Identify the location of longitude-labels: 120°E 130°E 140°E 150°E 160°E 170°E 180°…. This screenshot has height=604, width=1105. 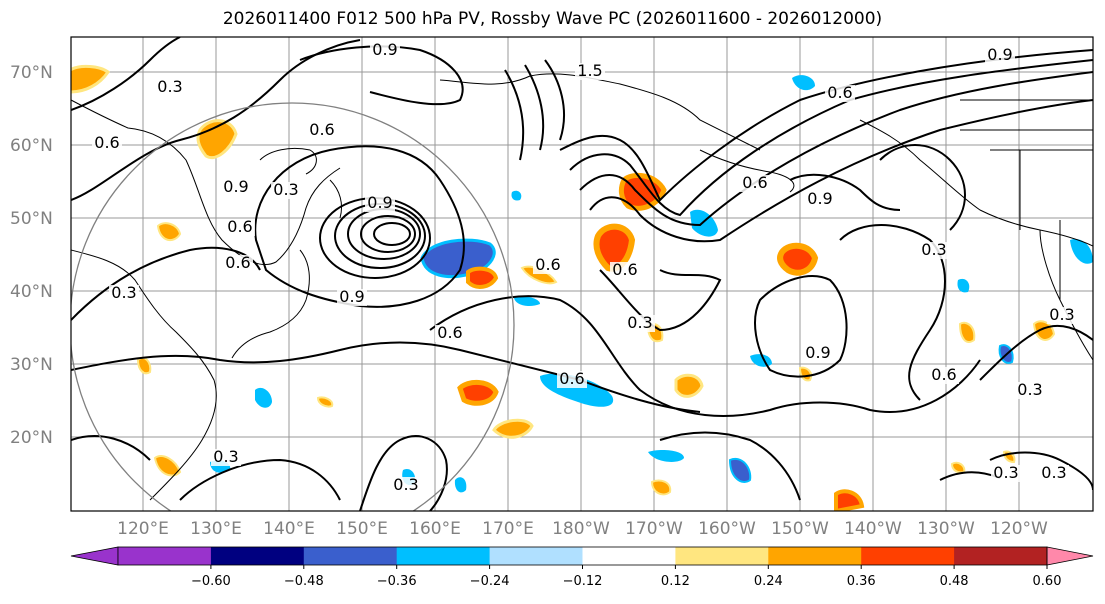
(582, 529).